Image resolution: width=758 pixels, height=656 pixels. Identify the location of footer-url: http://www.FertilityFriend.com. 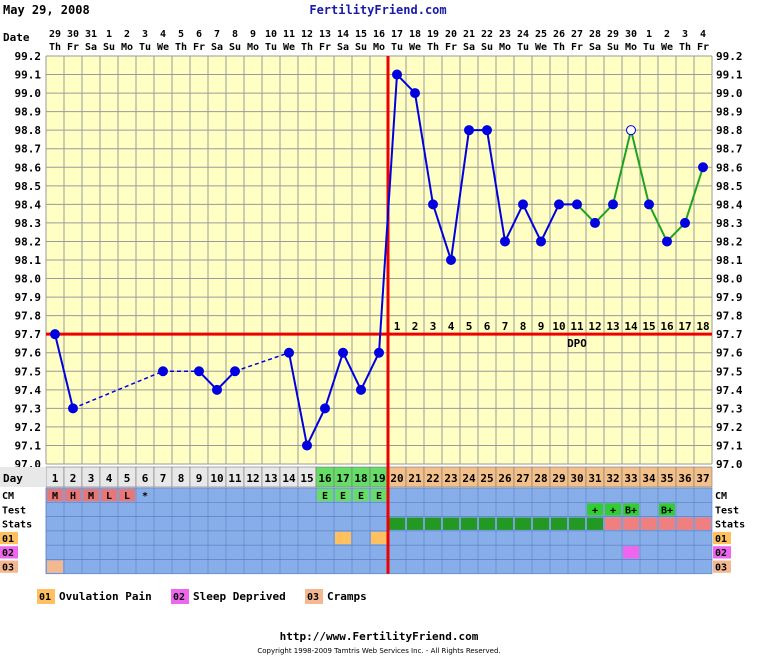
(379, 636).